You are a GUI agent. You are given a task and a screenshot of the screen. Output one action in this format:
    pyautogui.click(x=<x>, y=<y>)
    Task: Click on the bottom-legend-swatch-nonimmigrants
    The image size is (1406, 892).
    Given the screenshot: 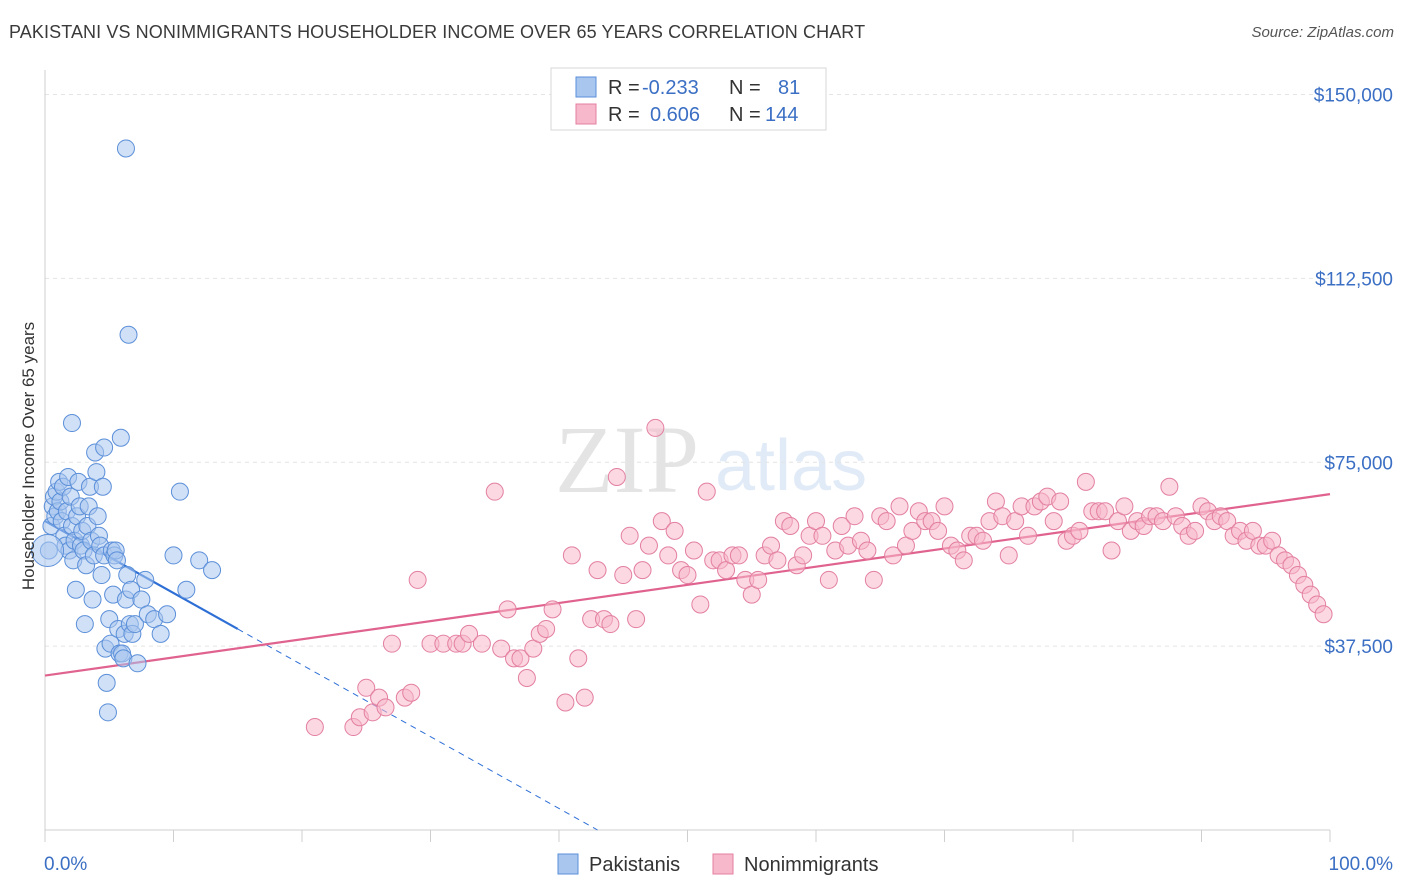 What is the action you would take?
    pyautogui.click(x=723, y=864)
    